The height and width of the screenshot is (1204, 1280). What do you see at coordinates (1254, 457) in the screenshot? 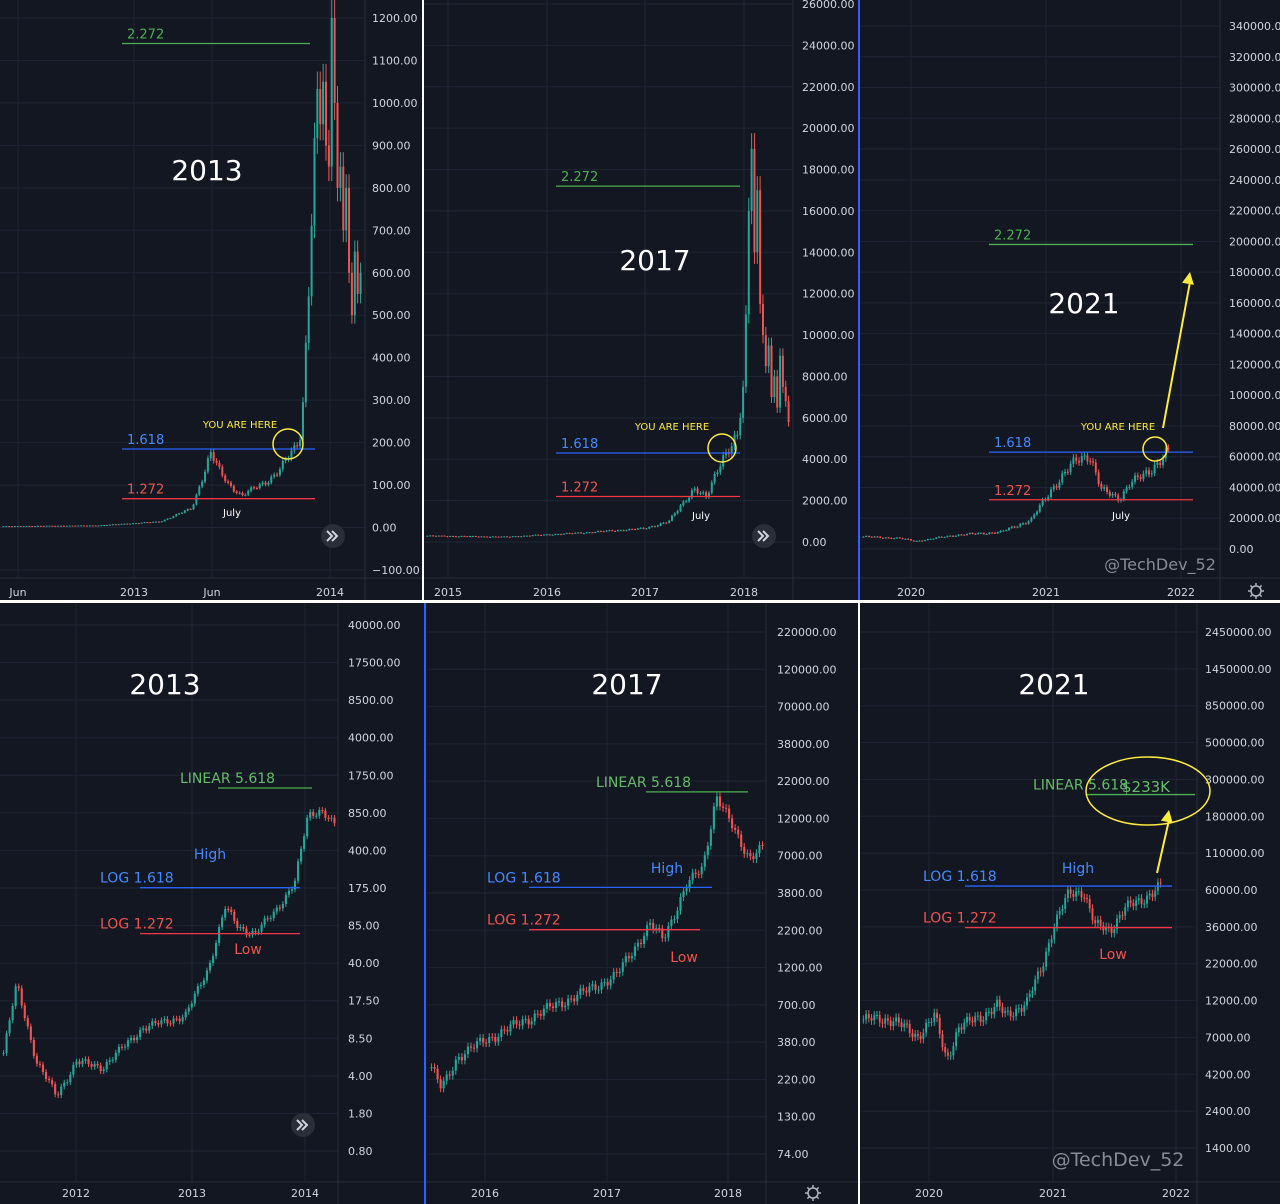
I see `y-axis-tick-label: 60000.00` at bounding box center [1254, 457].